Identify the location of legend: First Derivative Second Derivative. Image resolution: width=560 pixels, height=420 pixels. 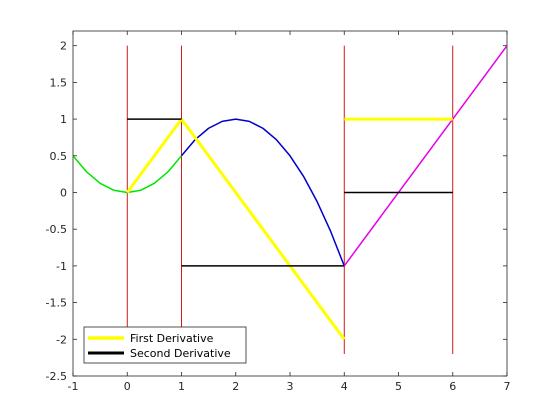
(165, 345).